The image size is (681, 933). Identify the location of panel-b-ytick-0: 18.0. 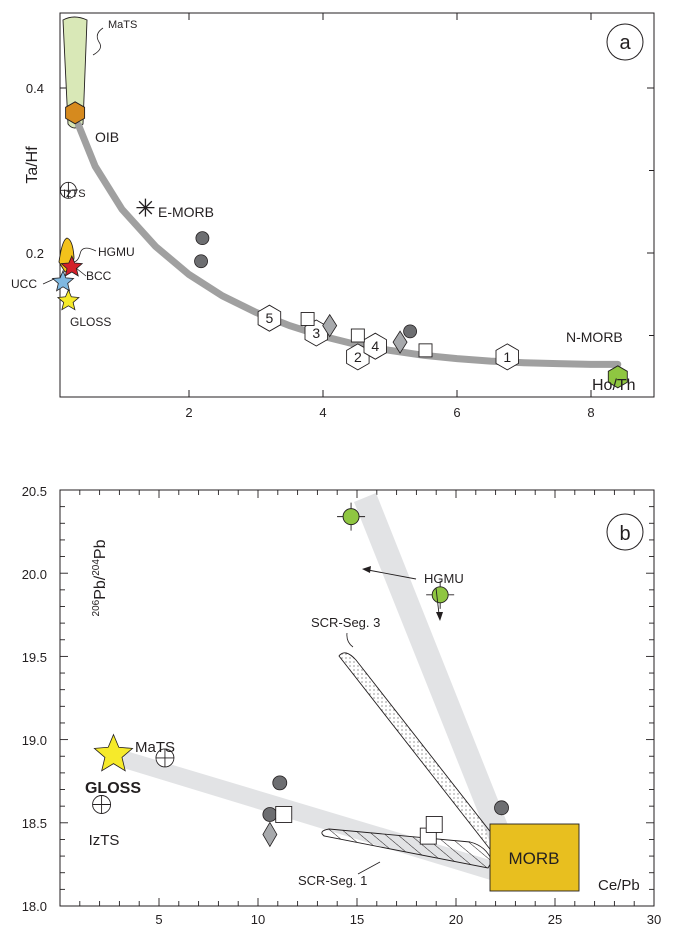
(34, 906).